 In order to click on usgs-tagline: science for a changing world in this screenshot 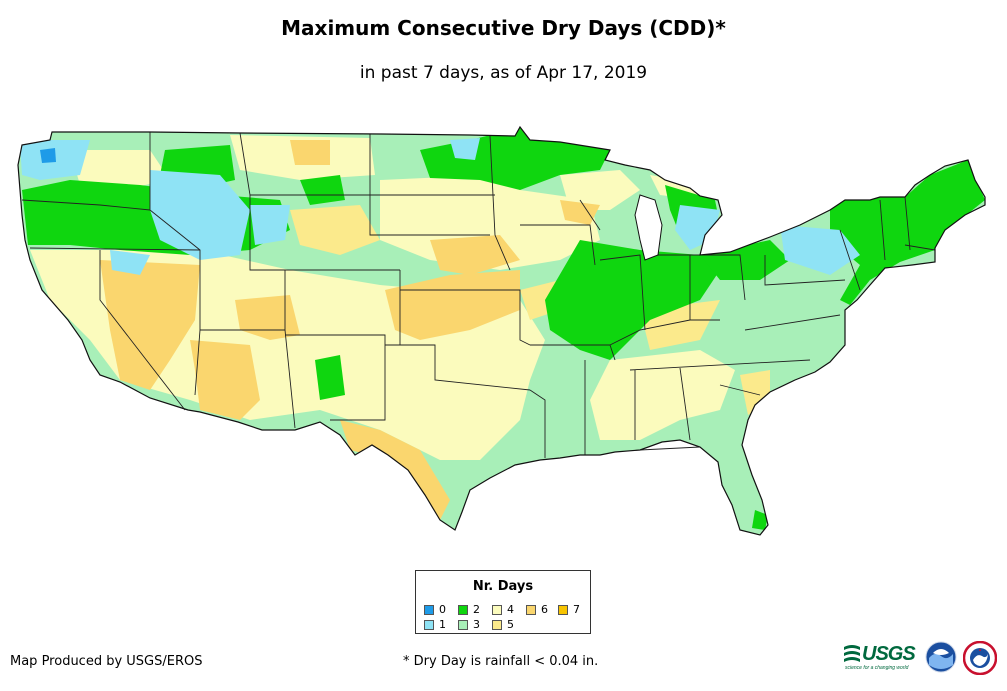, I will do `click(877, 668)`.